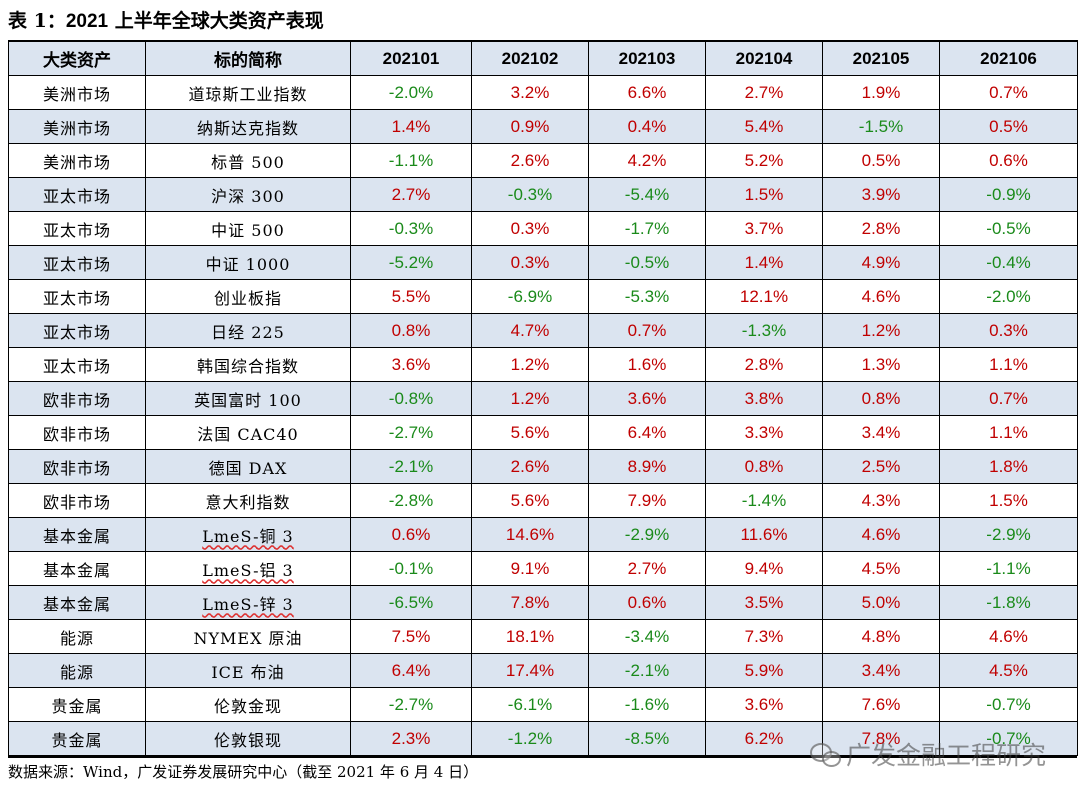  Describe the element at coordinates (248, 126) in the screenshot. I see `instrument-name-cell: 纳斯达克指数` at that location.